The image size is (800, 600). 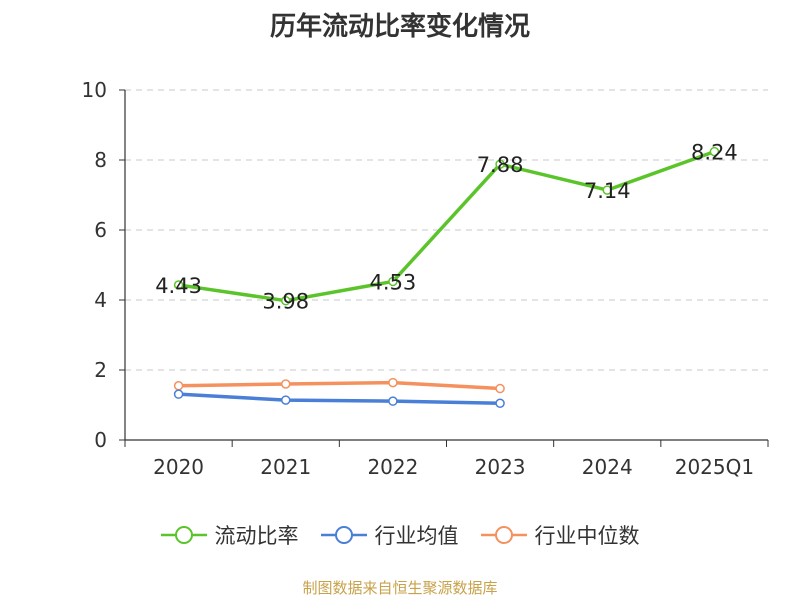 I want to click on data-label-2023: 7.88, so click(x=500, y=165).